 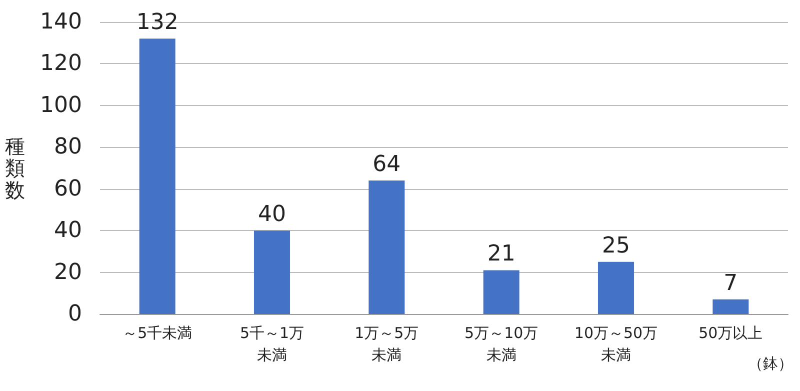 I want to click on y-axis-title: 種類数, so click(x=15, y=168).